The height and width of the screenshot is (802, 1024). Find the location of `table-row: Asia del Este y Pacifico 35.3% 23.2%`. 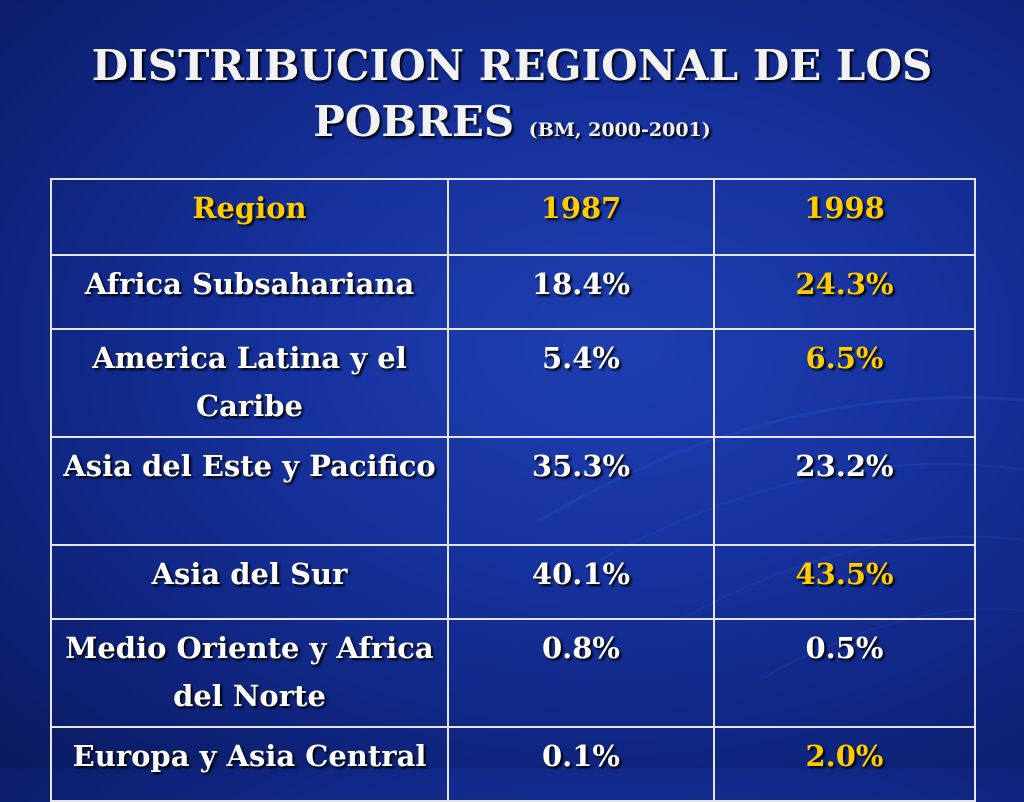

table-row: Asia del Este y Pacifico 35.3% 23.2% is located at coordinates (513, 491).